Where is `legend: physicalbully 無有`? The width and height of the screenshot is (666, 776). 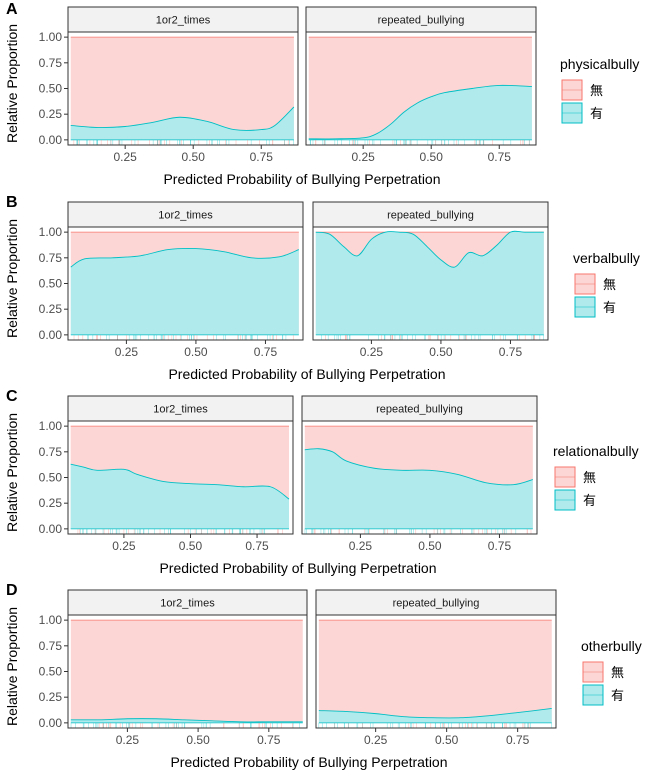 legend: physicalbully 無有 is located at coordinates (599, 90).